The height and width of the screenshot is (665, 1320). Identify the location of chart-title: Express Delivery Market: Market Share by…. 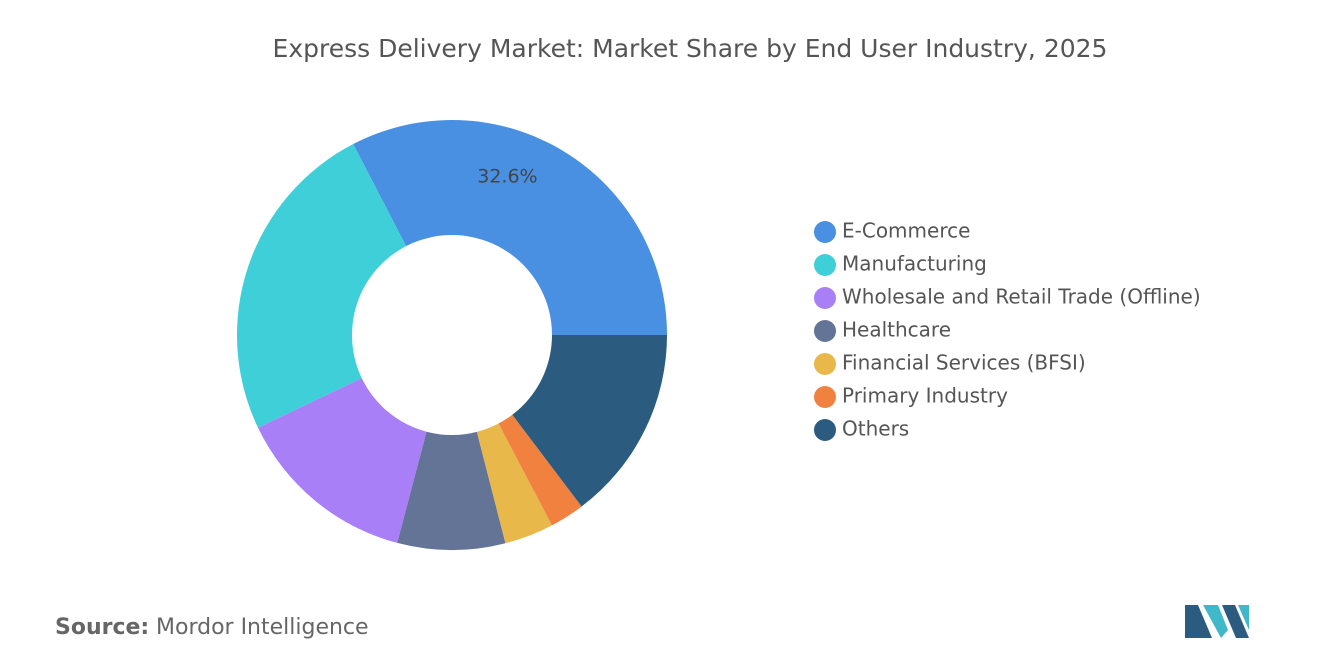
(690, 48).